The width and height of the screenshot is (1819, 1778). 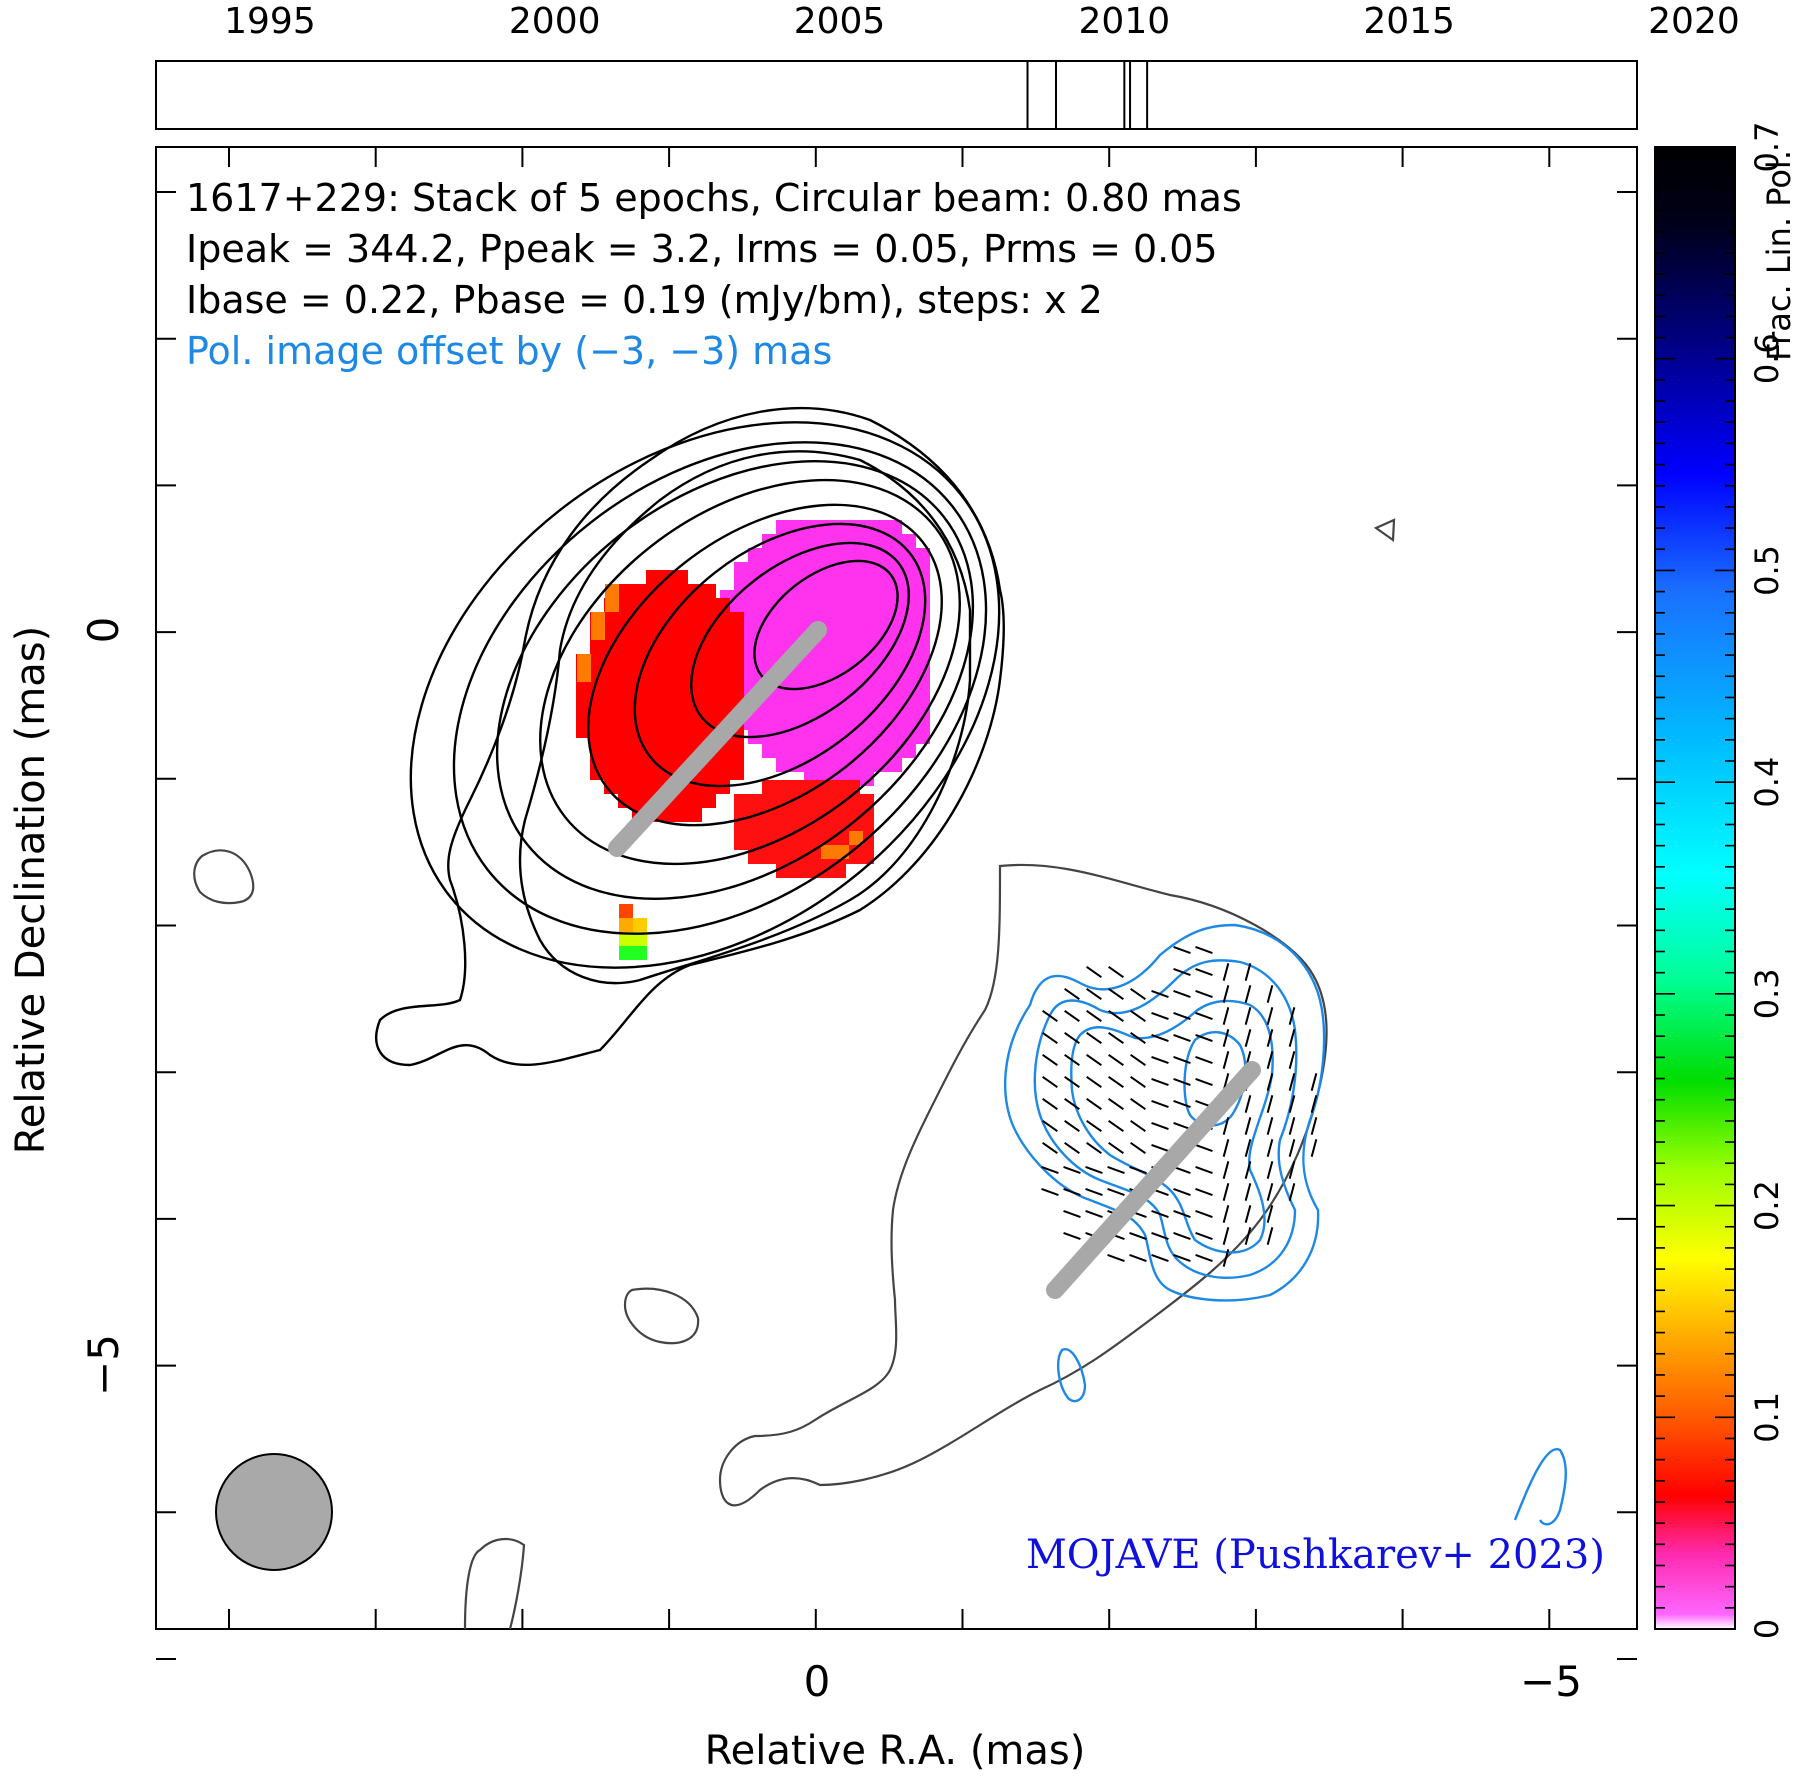 I want to click on evpa-ticks, so click(x=1179, y=1106).